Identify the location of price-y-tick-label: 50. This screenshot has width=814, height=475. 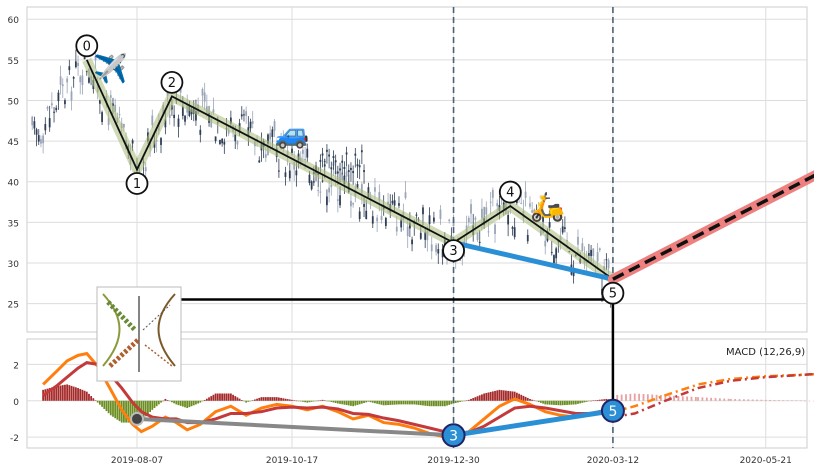
(14, 102).